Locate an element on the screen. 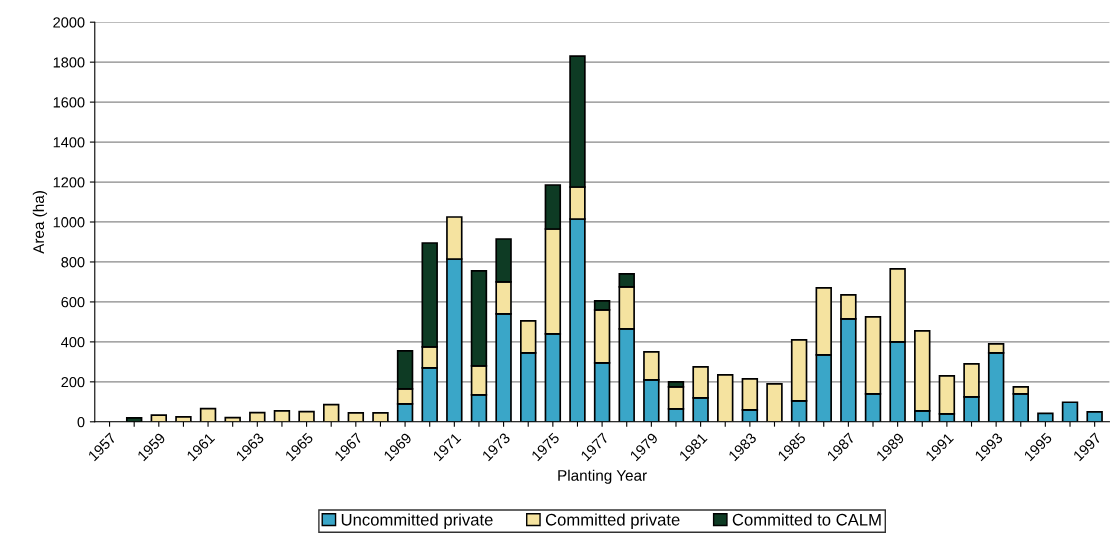  y-tick-label: 1400 is located at coordinates (69, 142).